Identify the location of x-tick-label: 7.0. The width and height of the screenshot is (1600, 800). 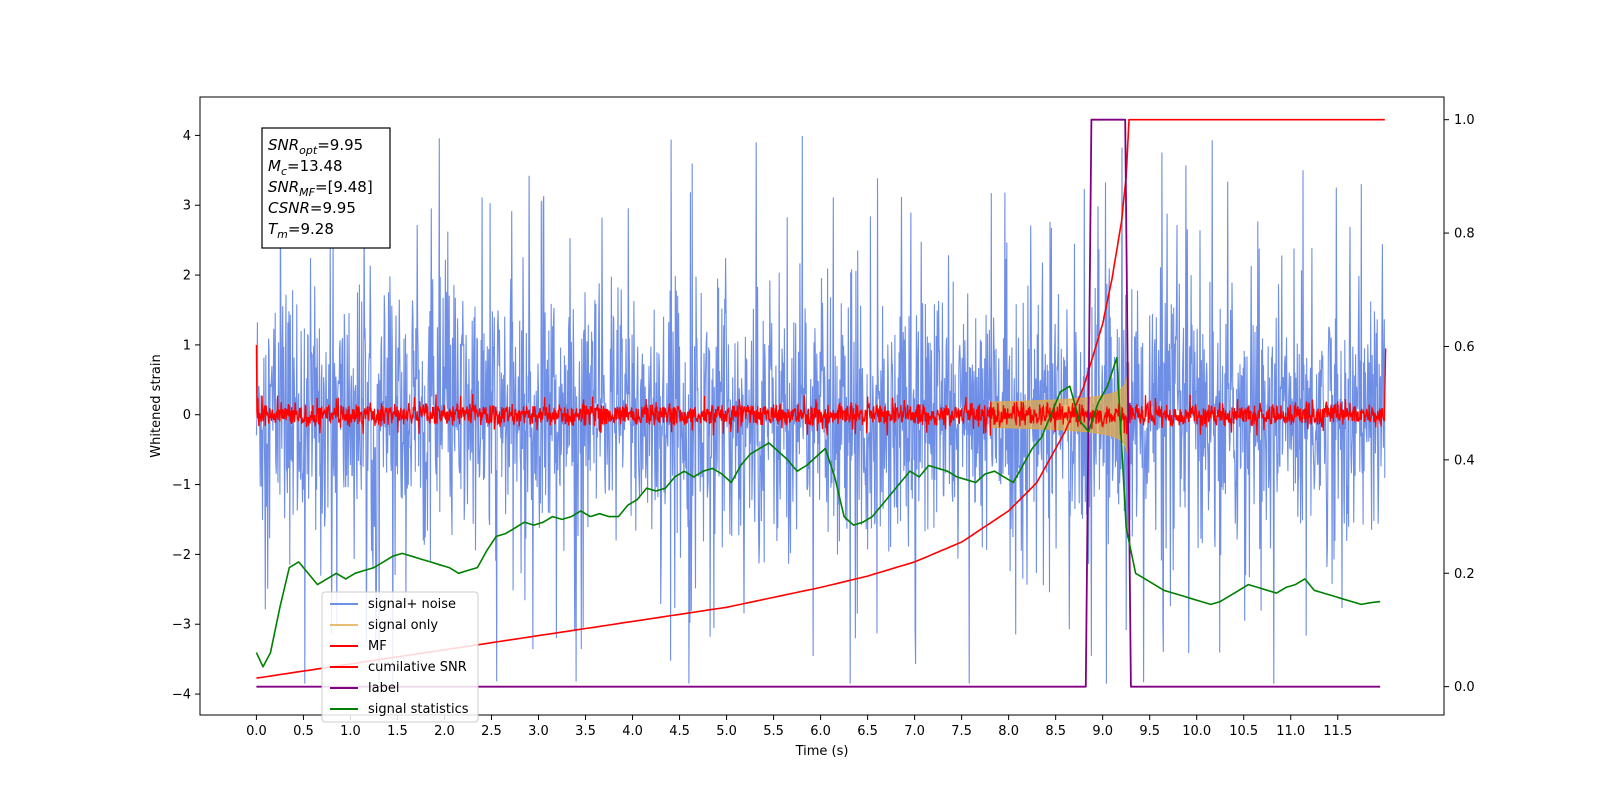
(914, 731).